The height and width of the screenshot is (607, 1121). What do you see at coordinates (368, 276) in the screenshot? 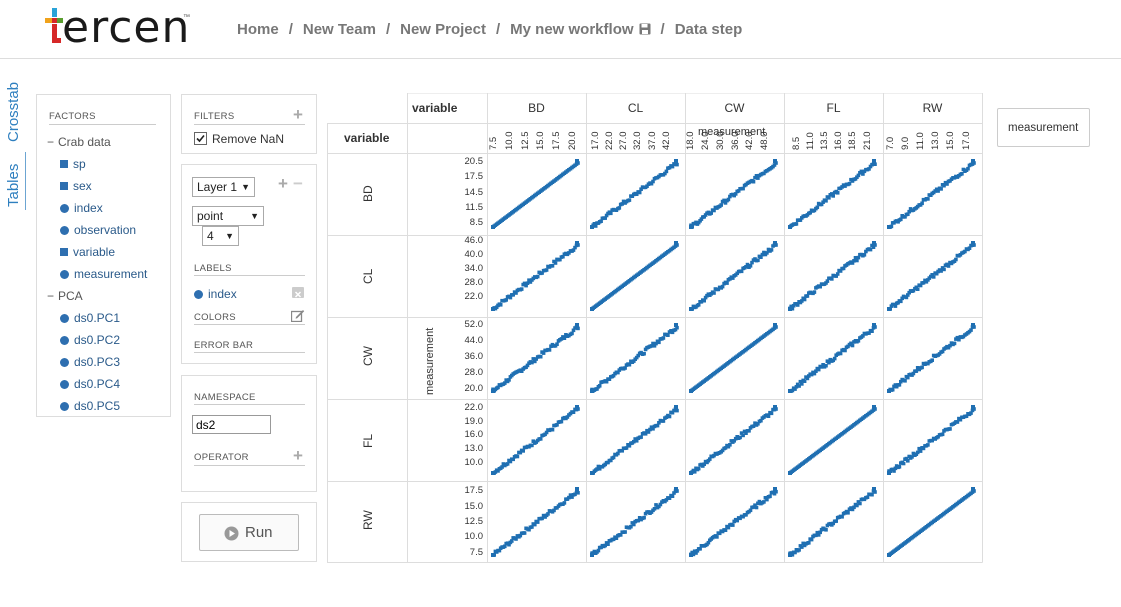
I see `row-header: CL` at bounding box center [368, 276].